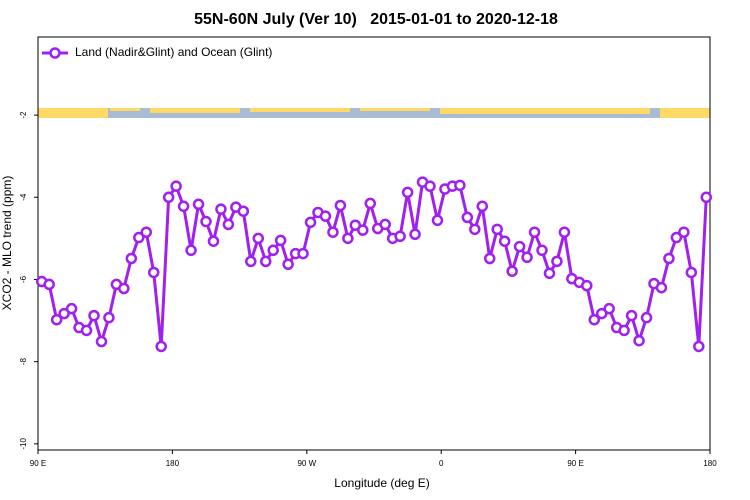 This screenshot has width=750, height=500. What do you see at coordinates (374, 113) in the screenshot?
I see `land-ocean-strip` at bounding box center [374, 113].